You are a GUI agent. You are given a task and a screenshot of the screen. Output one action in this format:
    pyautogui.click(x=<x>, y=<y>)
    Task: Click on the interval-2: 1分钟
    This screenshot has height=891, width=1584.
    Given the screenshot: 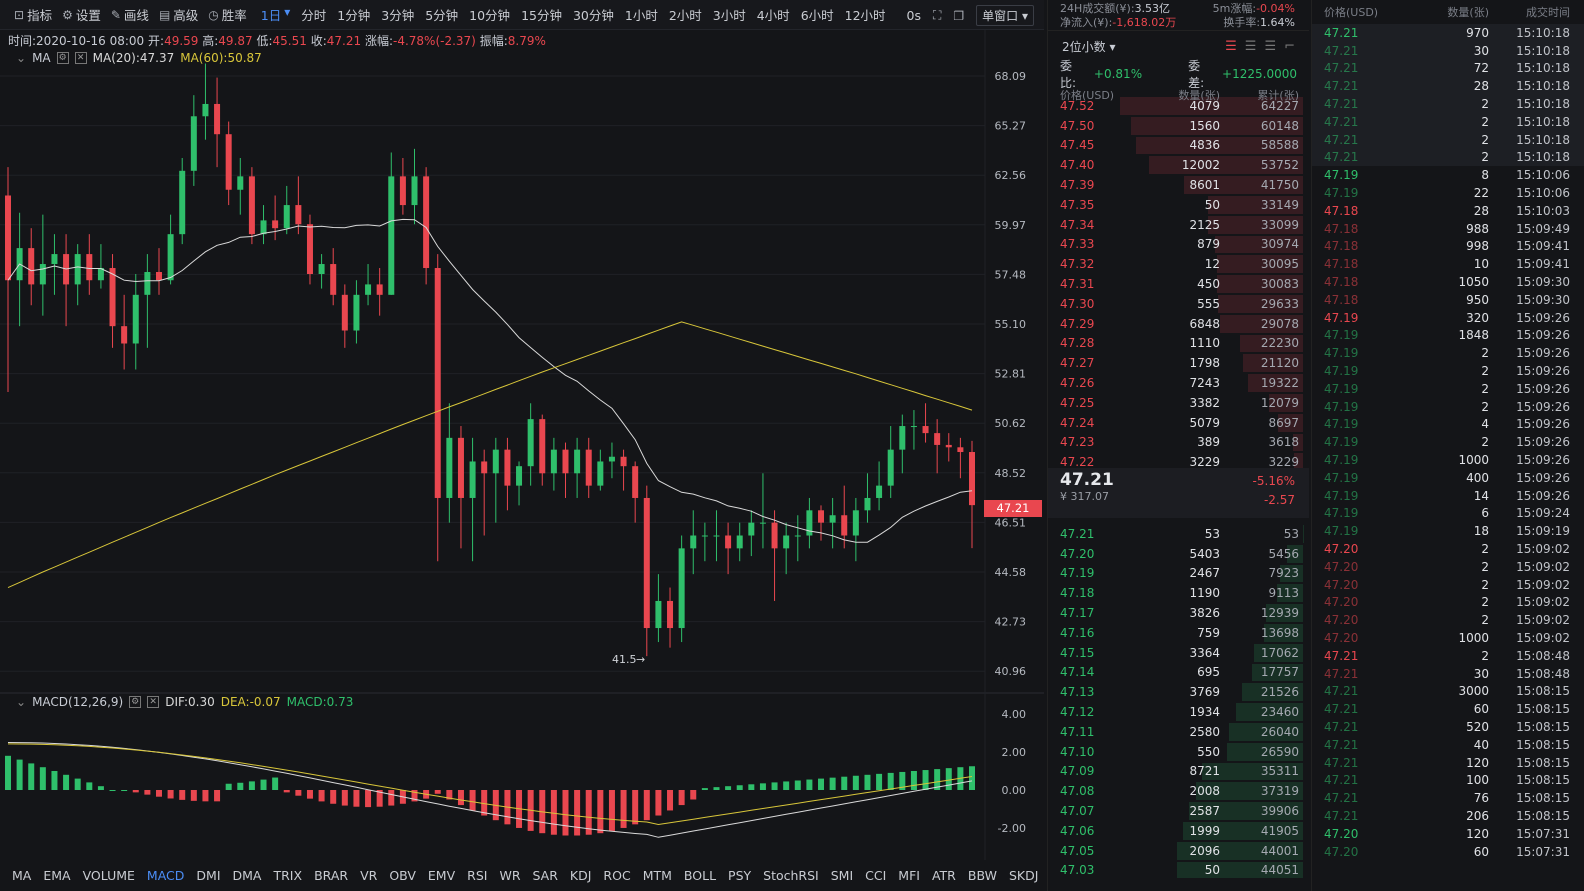 What is the action you would take?
    pyautogui.click(x=354, y=15)
    